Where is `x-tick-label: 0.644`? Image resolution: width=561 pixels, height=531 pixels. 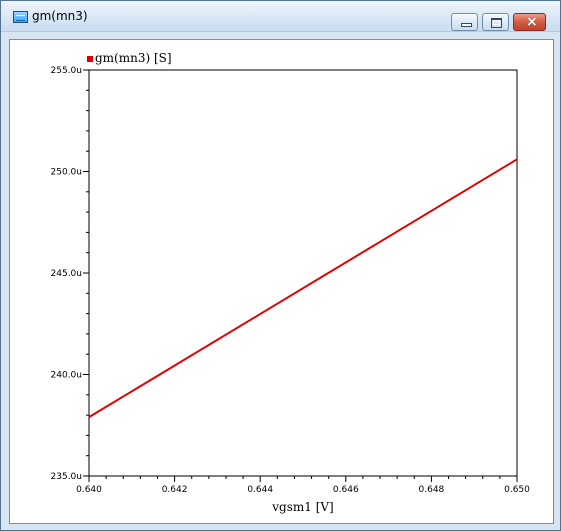 x-tick-label: 0.644 is located at coordinates (260, 490).